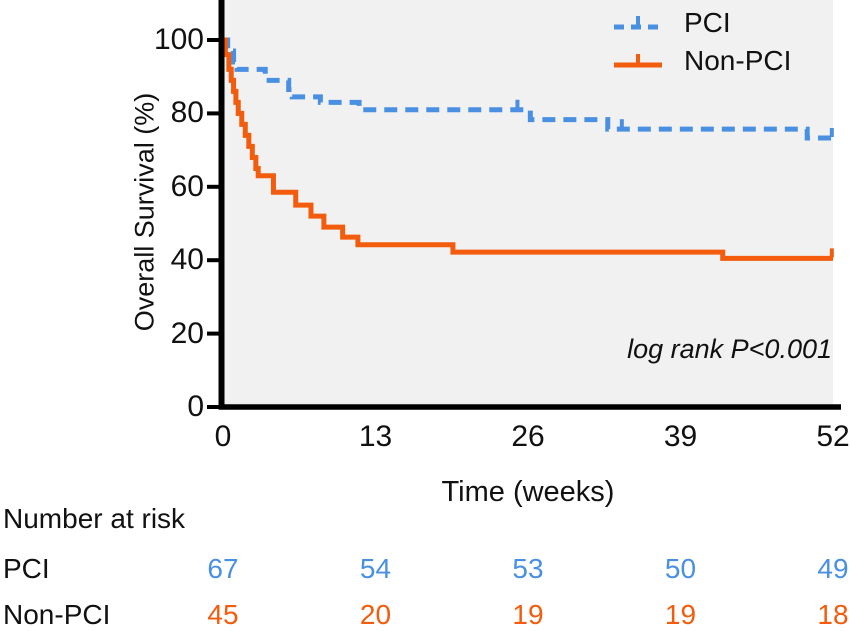 The image size is (850, 631). I want to click on legend-item-pci: PCI, so click(701, 23).